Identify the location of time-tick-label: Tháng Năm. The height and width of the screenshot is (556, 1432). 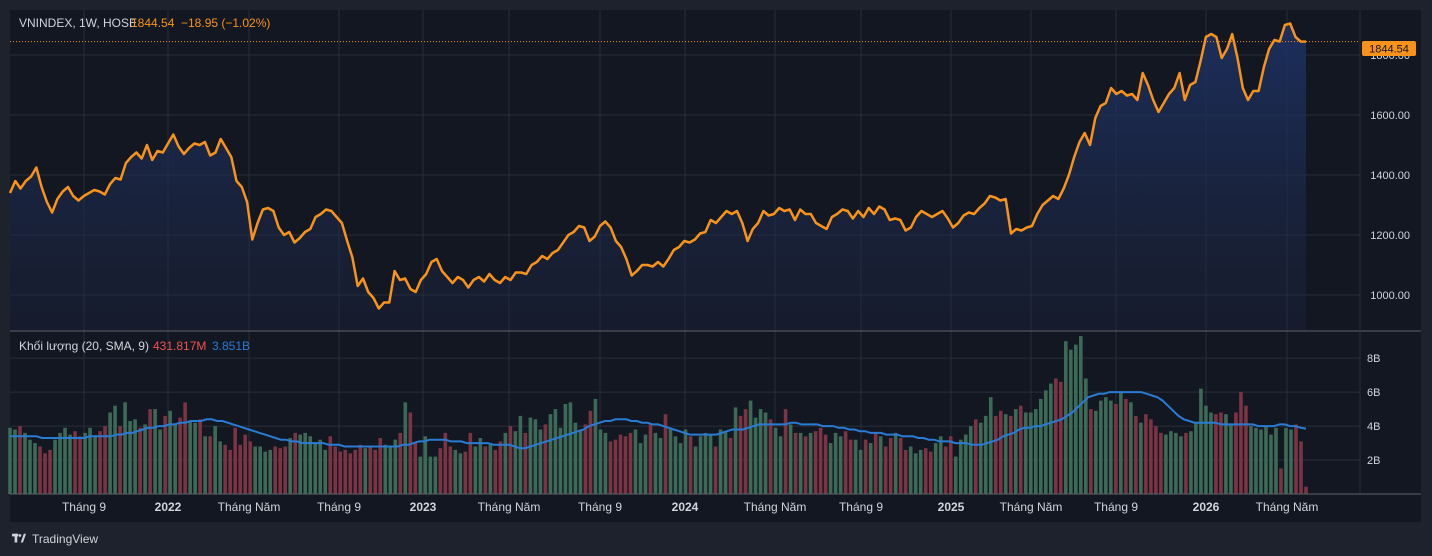
(1031, 507).